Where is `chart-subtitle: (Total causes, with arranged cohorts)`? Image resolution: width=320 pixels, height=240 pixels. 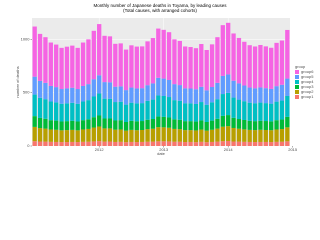
chart-subtitle: (Total causes, with arranged cohorts) is located at coordinates (160, 10).